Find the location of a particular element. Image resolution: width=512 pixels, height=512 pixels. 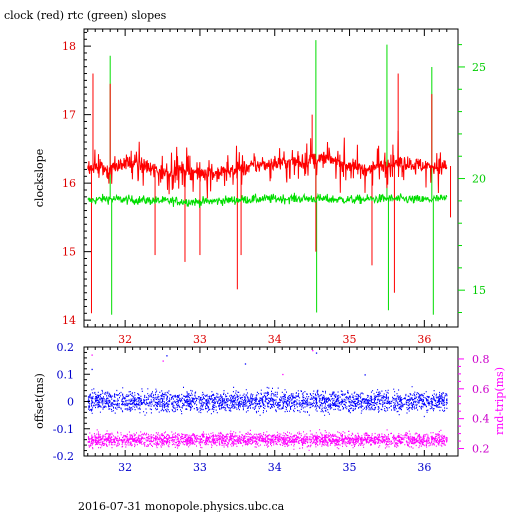

y2-tick-label: 0.2 is located at coordinates (481, 449).